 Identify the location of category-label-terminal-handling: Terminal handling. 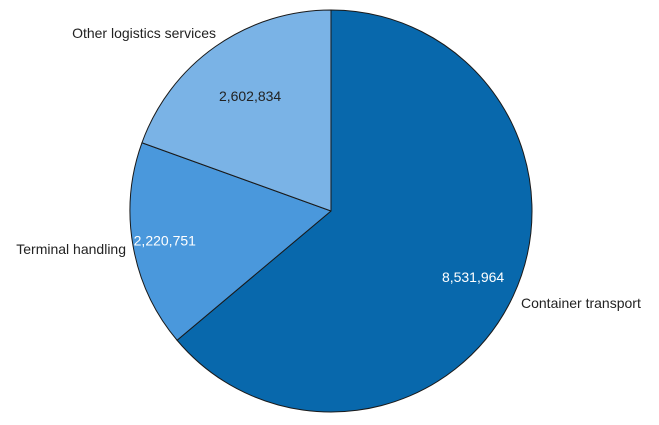
(71, 249).